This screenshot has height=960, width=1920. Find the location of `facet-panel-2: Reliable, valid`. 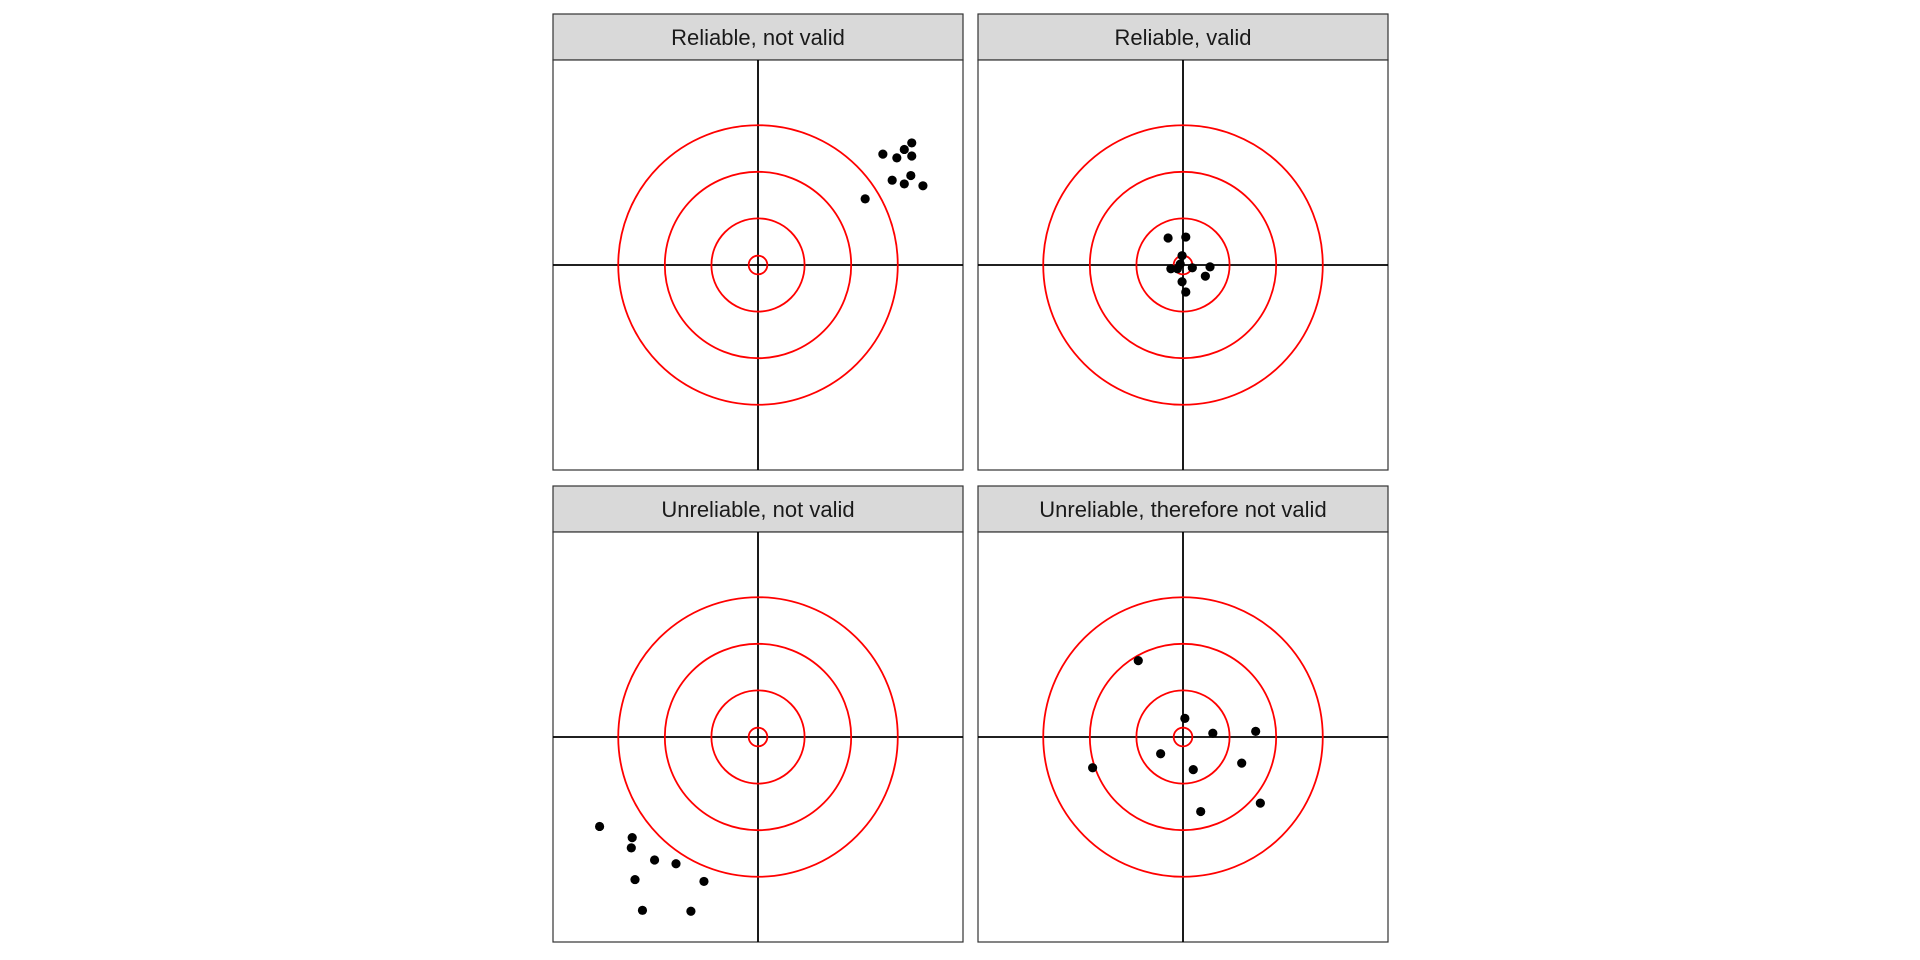

facet-panel-2: Reliable, valid is located at coordinates (1183, 242).